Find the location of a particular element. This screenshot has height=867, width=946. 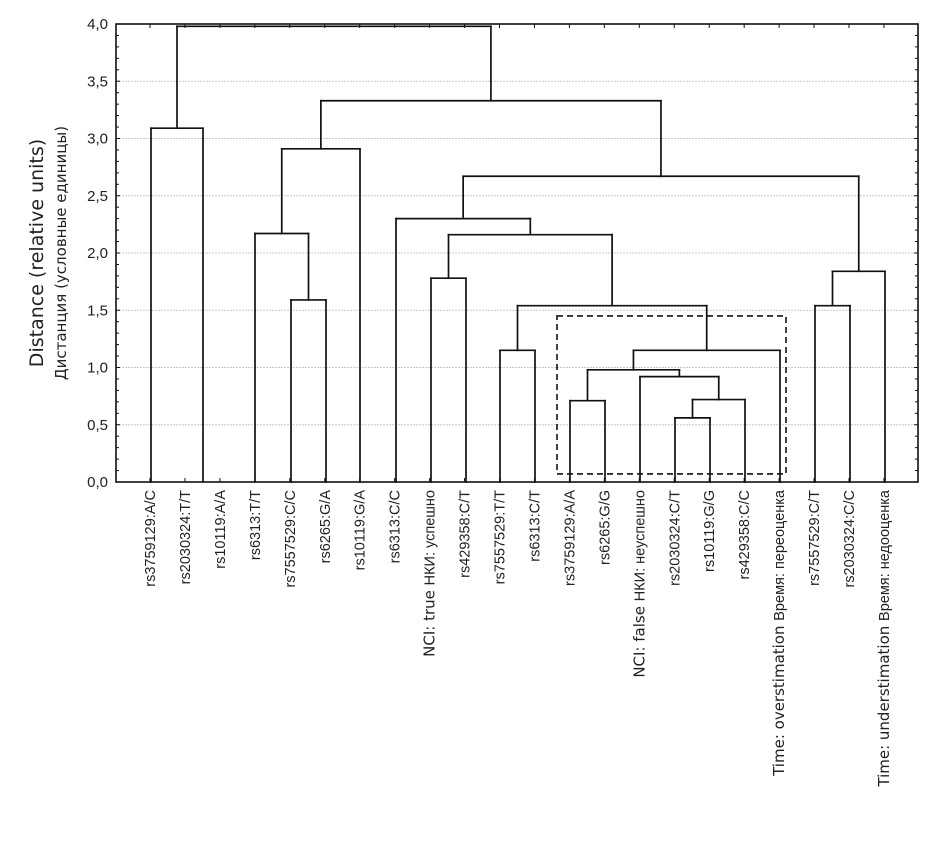

leaf-label-text: НКИ: неуспешно is located at coordinates (640, 545).